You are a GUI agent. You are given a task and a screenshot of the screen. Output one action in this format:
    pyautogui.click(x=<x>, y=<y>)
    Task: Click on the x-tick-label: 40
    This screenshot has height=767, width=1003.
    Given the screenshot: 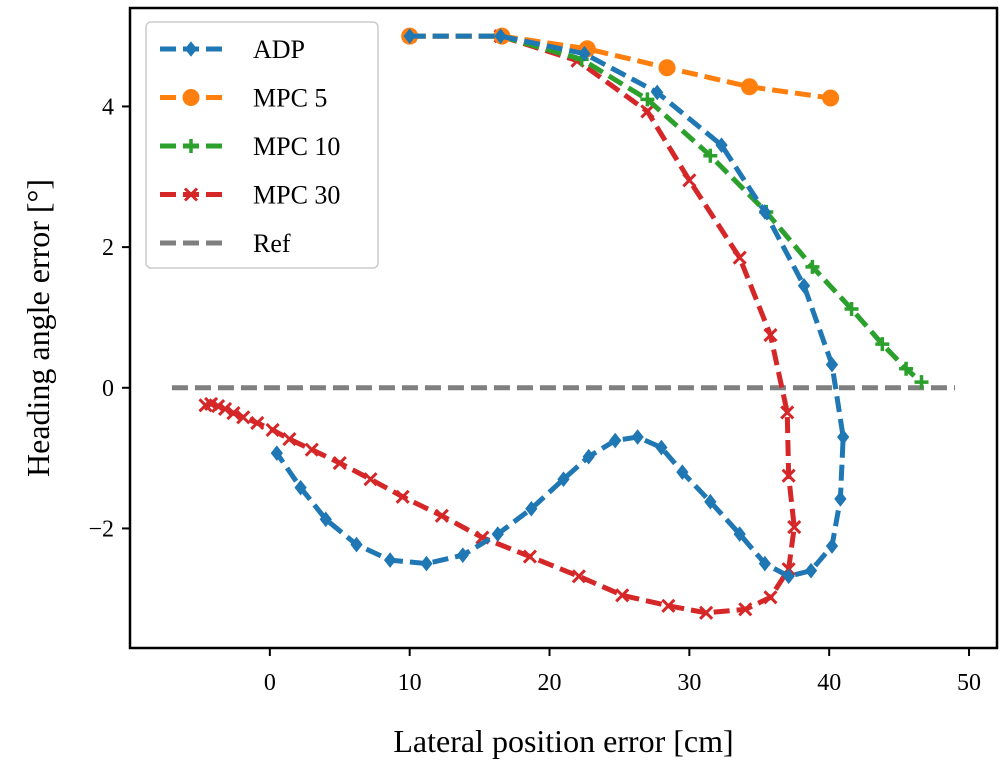 What is the action you would take?
    pyautogui.click(x=829, y=683)
    